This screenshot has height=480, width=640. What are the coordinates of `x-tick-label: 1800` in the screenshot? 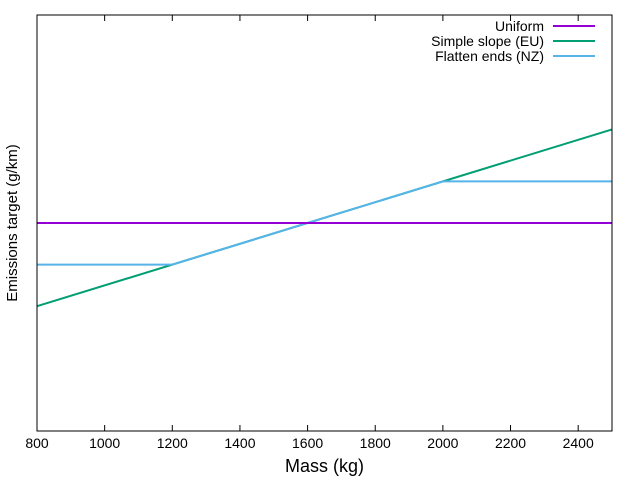 It's located at (375, 443).